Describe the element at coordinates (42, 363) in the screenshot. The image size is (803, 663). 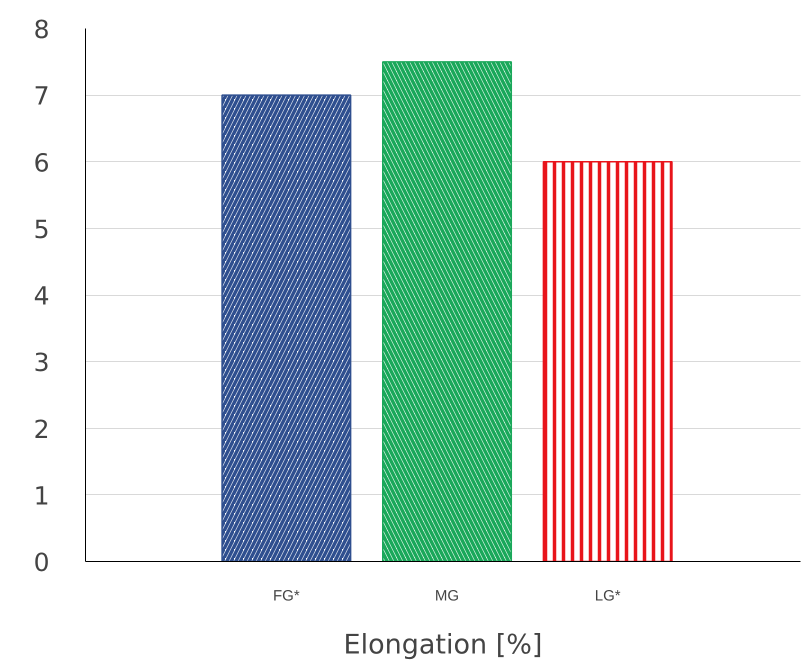
I see `y-tick-label: 3` at that location.